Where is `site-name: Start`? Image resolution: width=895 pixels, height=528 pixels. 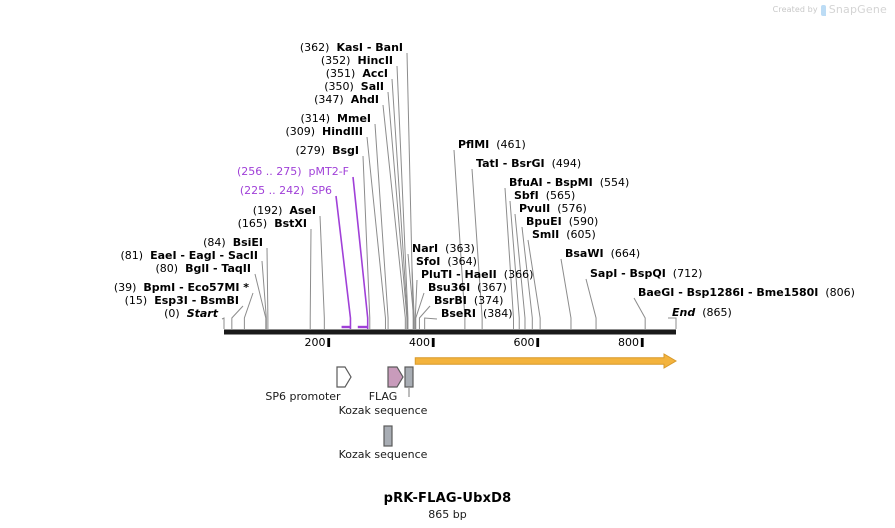 site-name: Start is located at coordinates (202, 313).